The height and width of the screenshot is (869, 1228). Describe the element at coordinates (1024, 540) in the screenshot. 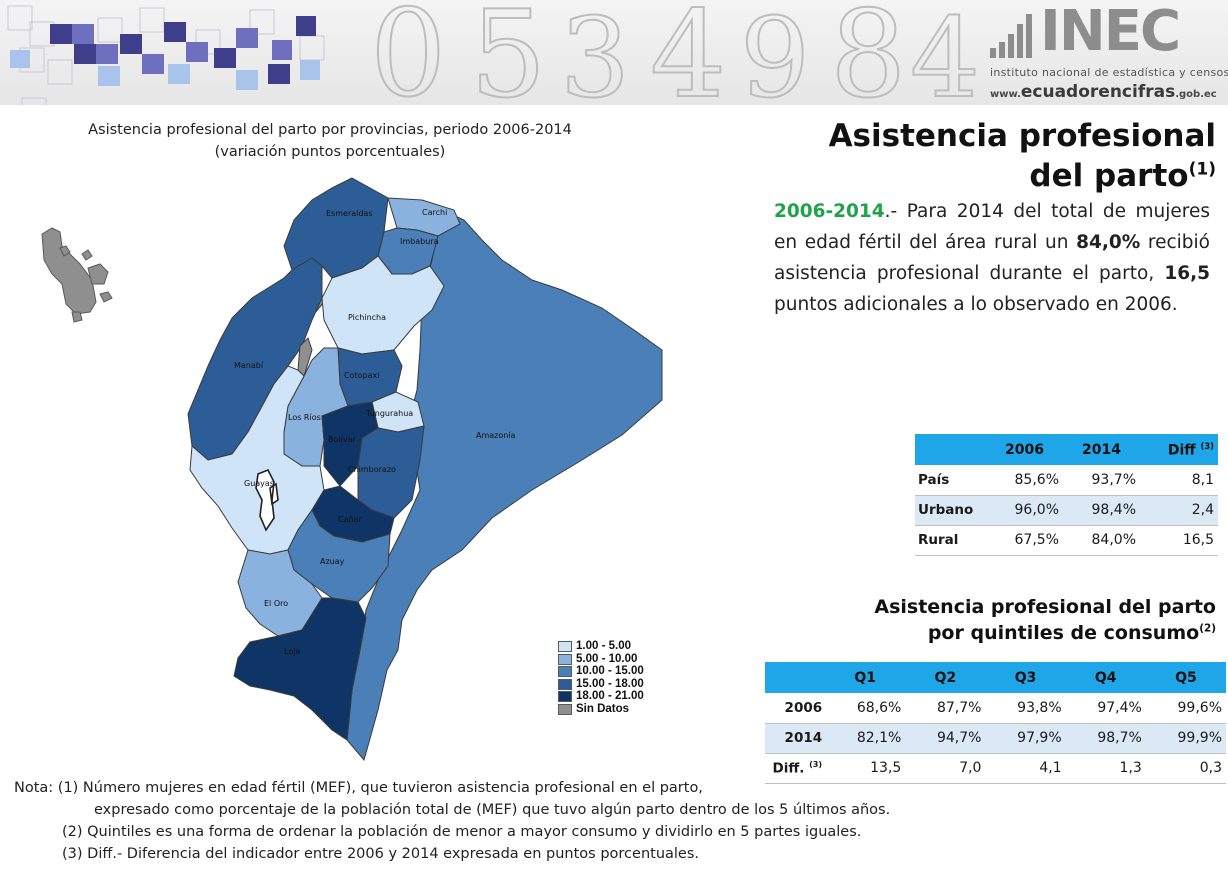

I see `cell-2006: 67,5%` at that location.